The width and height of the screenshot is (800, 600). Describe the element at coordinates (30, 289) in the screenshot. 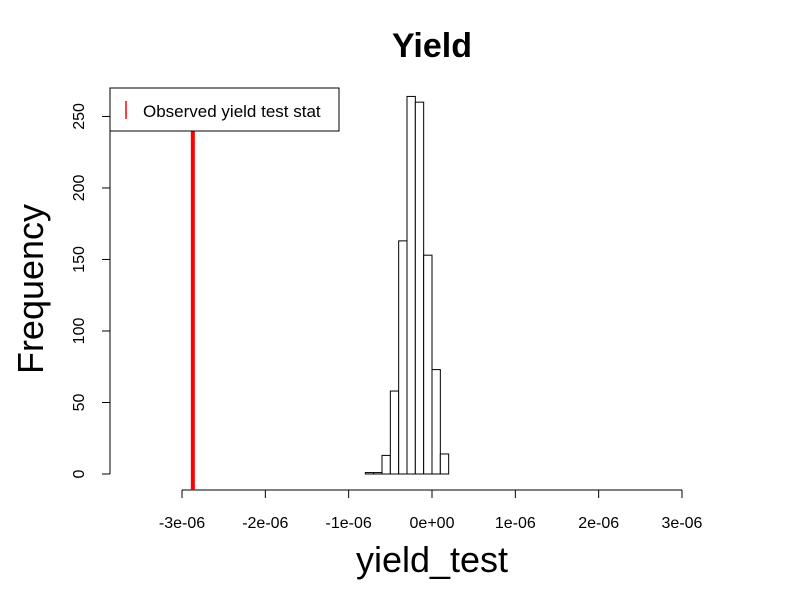

I see `y-axis-title: Frequency` at that location.